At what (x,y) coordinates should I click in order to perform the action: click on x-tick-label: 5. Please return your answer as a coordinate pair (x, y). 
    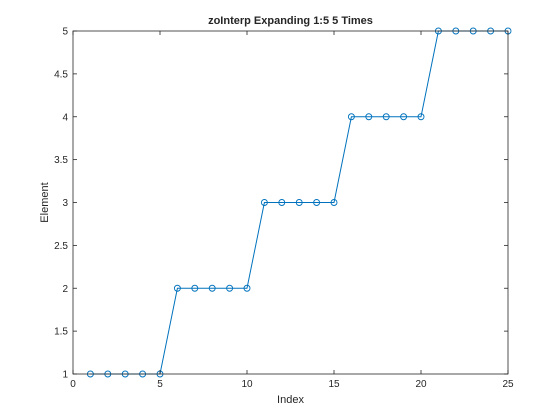
    Looking at the image, I should click on (160, 384).